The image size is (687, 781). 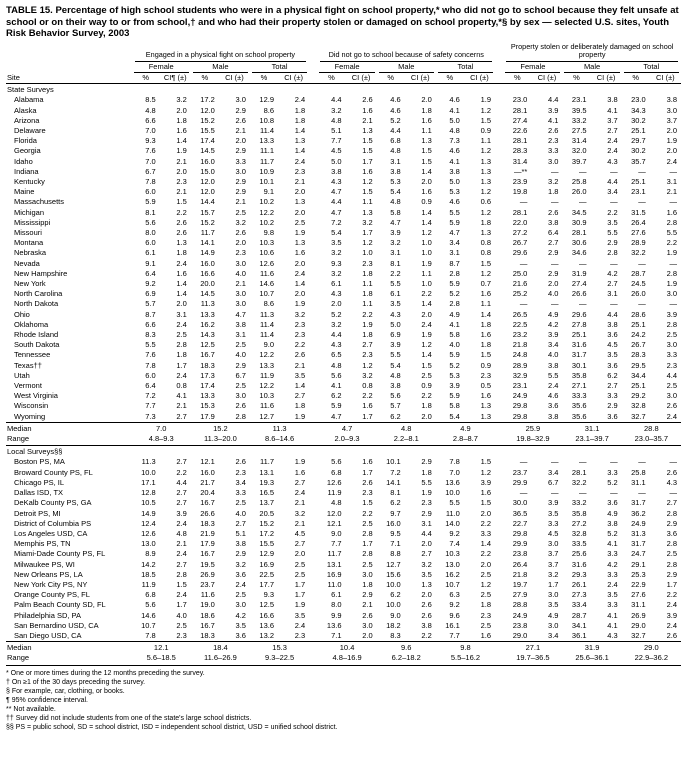 I want to click on value-cell: 14.3, so click(x=207, y=335).